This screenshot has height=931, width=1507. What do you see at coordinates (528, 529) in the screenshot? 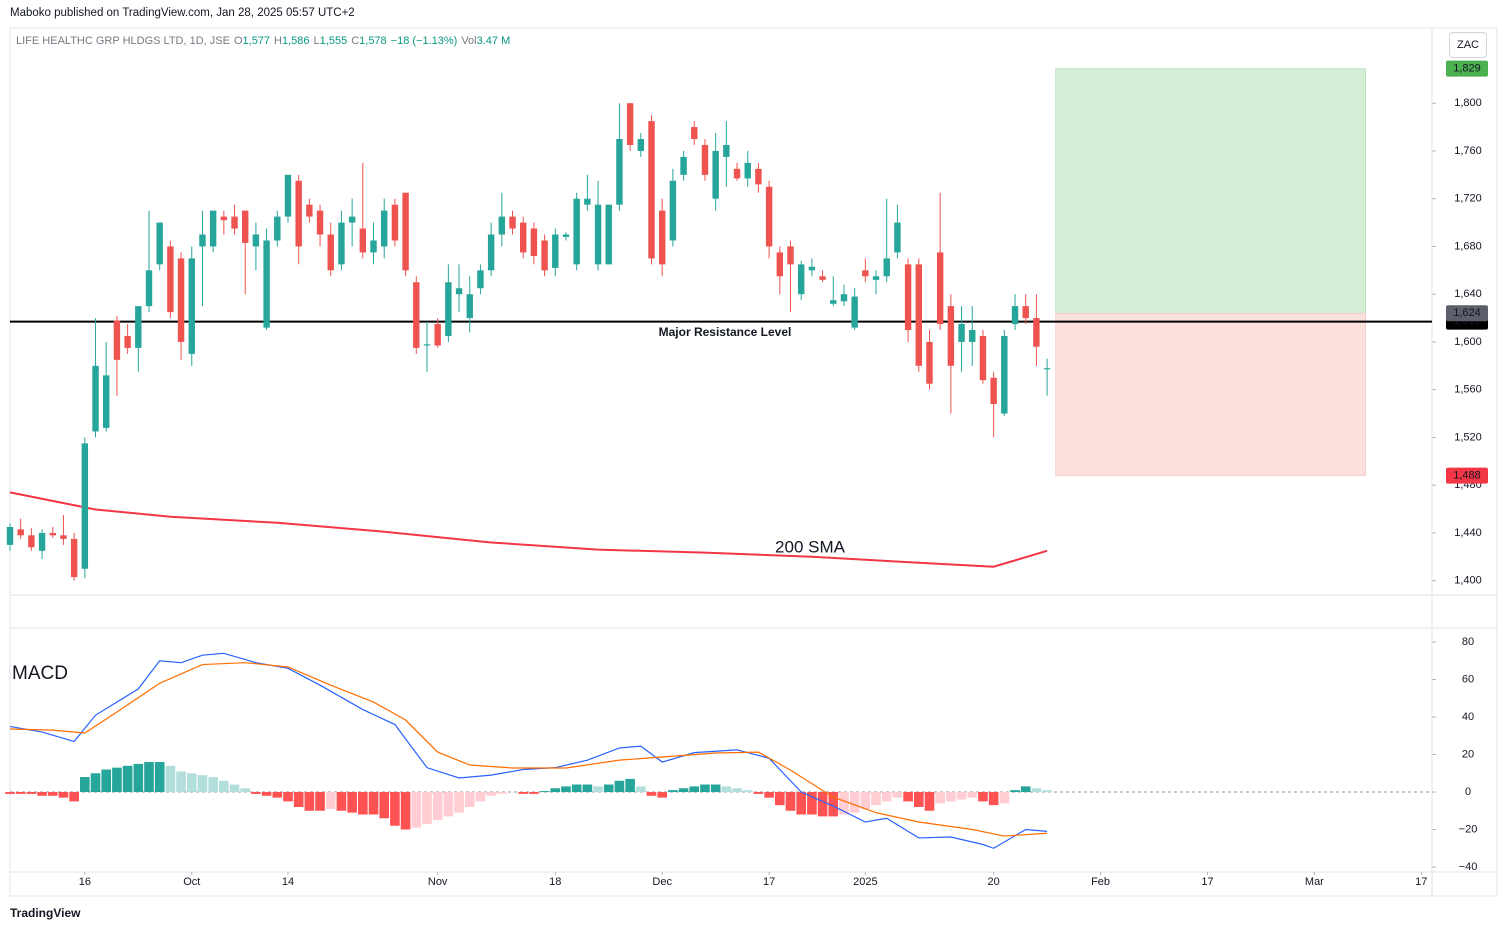
I see `sma-line` at bounding box center [528, 529].